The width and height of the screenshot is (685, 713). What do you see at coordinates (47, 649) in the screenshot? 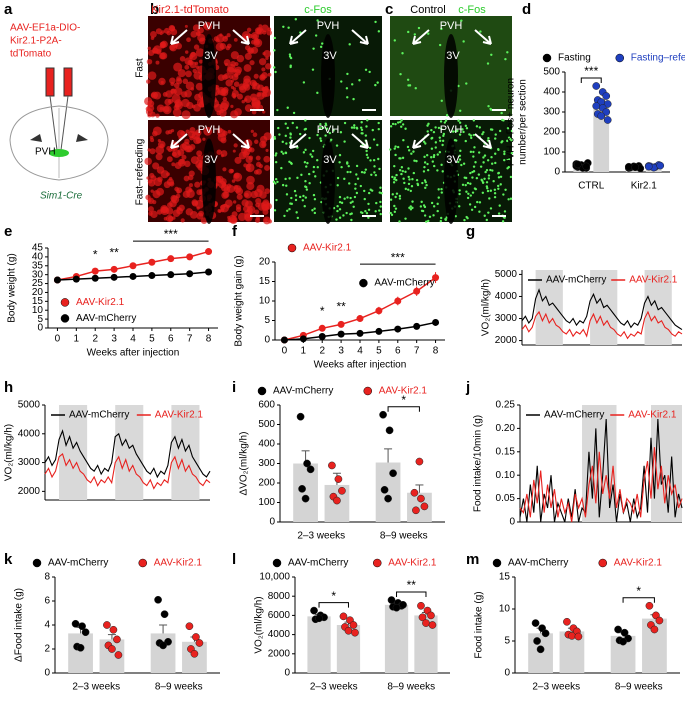
I see `y-tick-label: 2` at bounding box center [47, 649].